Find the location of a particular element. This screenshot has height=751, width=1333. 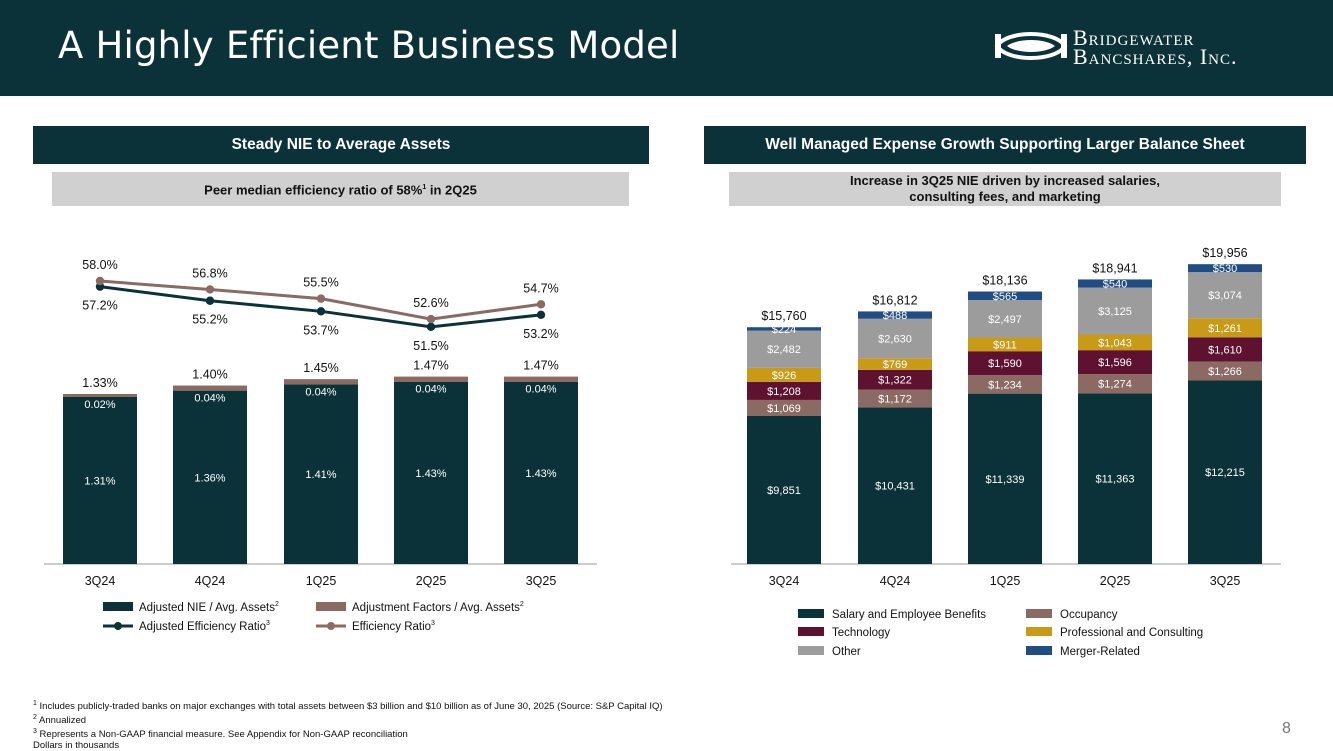

segment-value-label: $3,074 is located at coordinates (1225, 296).